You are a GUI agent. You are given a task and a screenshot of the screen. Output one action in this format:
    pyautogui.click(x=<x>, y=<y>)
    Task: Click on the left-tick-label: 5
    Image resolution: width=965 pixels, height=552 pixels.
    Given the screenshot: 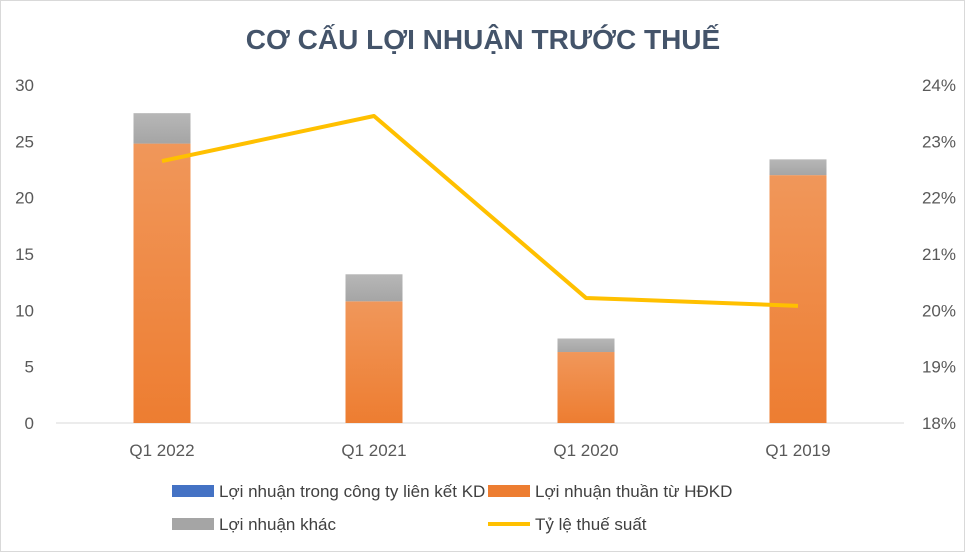 What is the action you would take?
    pyautogui.click(x=29, y=367)
    